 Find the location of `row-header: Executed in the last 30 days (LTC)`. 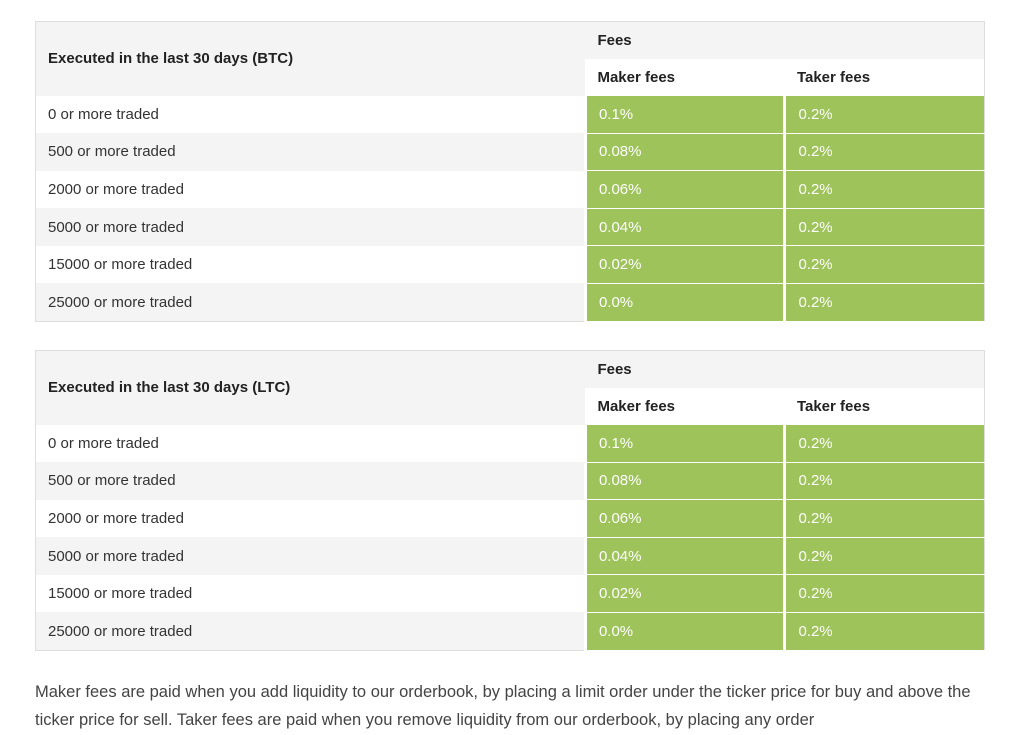

row-header: Executed in the last 30 days (LTC) is located at coordinates (310, 387).